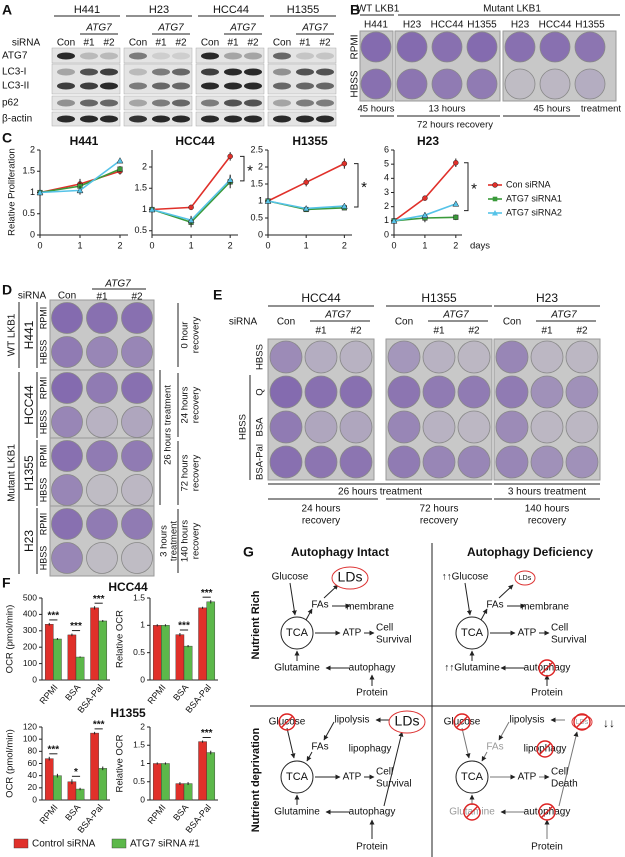 The image size is (625, 857). I want to click on lipid-droplet, so click(525, 578).